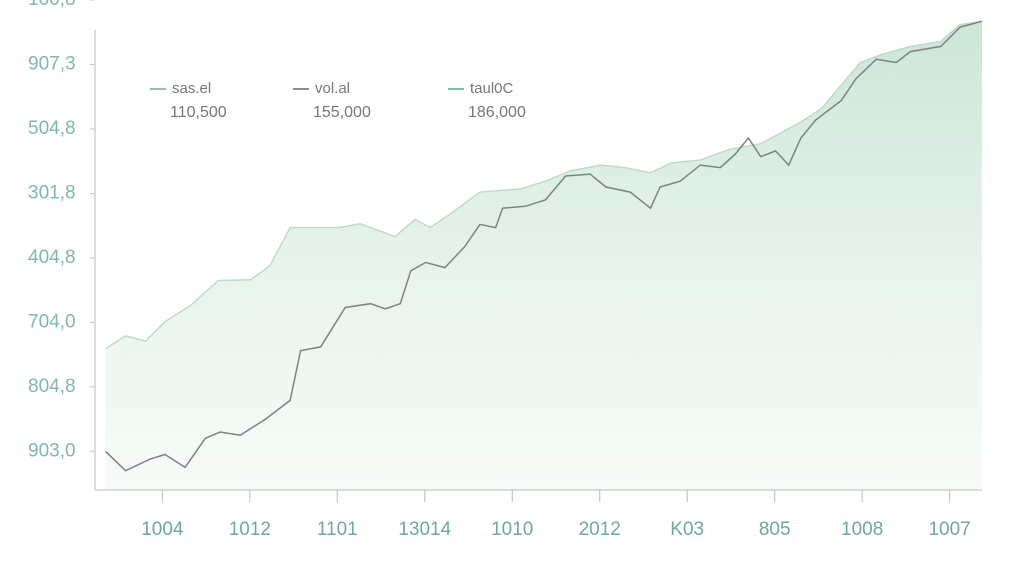 This screenshot has height=581, width=1024. I want to click on legend-item: taul0C 186,000, so click(487, 100).